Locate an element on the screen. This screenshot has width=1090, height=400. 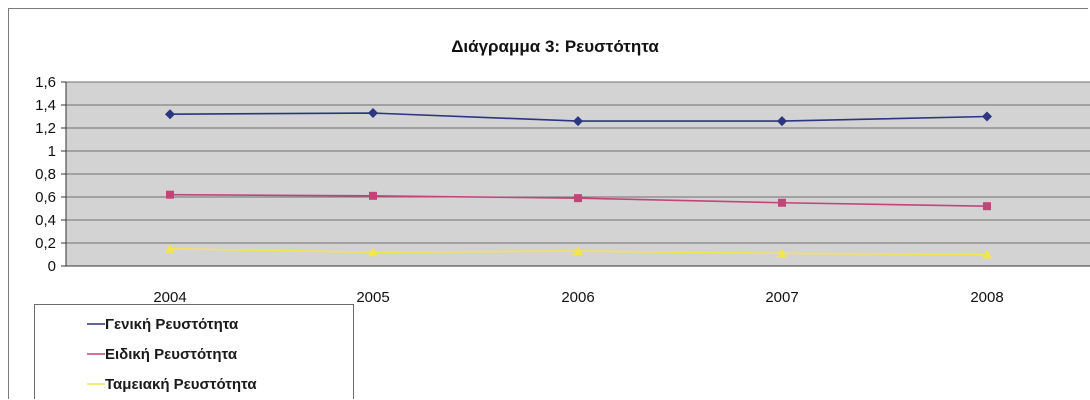
legend-label-general: Γενική Ρευστότητα is located at coordinates (172, 324).